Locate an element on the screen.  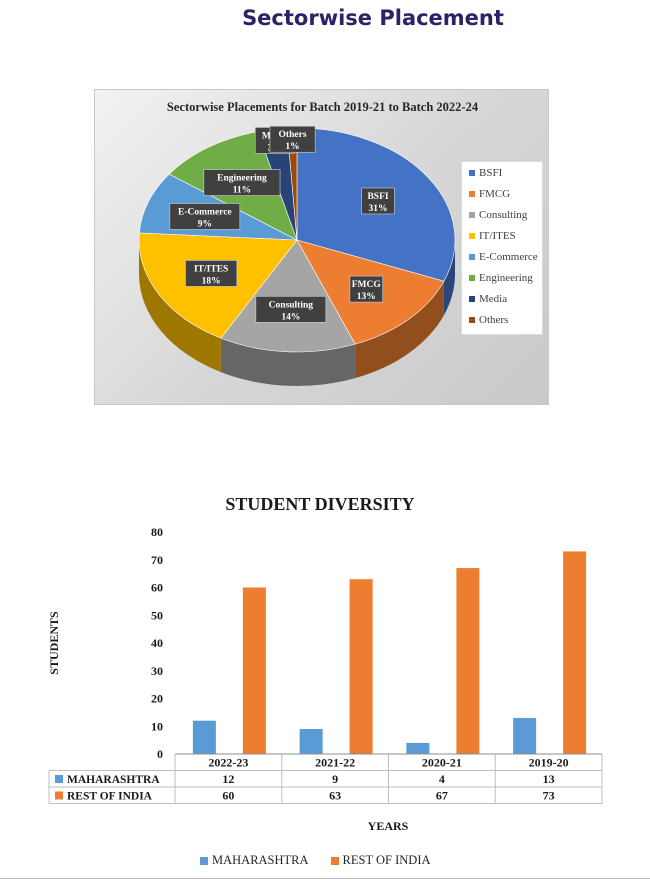
legend-label: BSFI is located at coordinates (491, 173).